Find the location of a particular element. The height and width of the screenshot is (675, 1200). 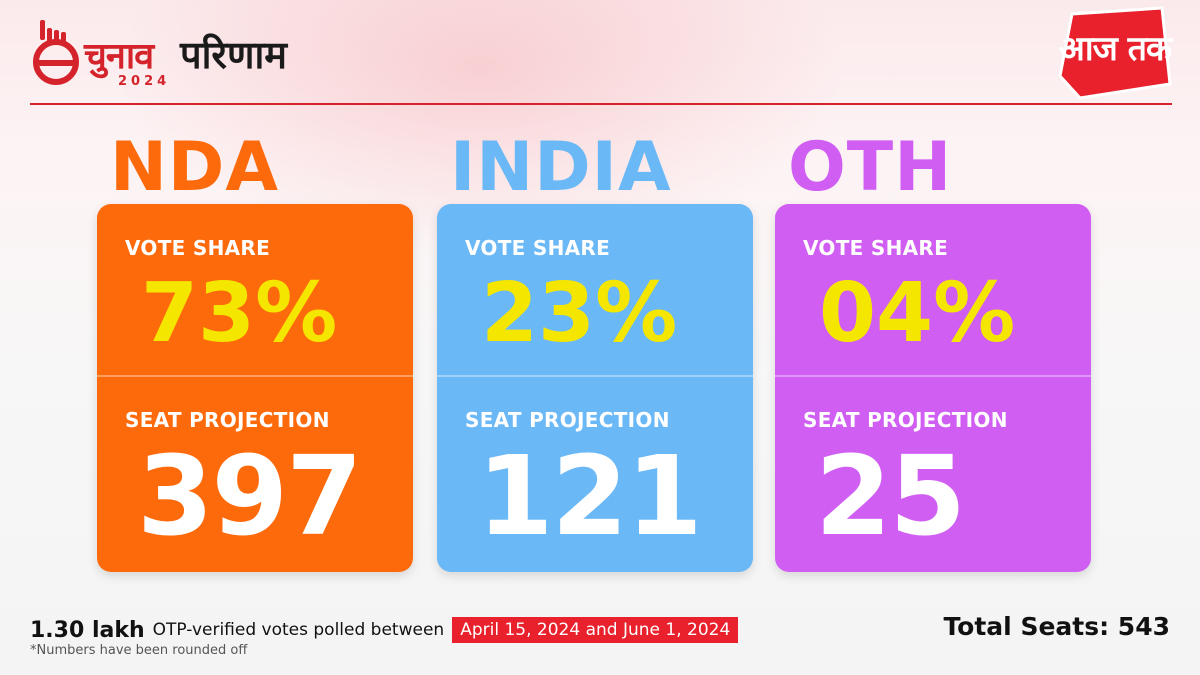

votes-count: 1.30 lakh is located at coordinates (87, 630).